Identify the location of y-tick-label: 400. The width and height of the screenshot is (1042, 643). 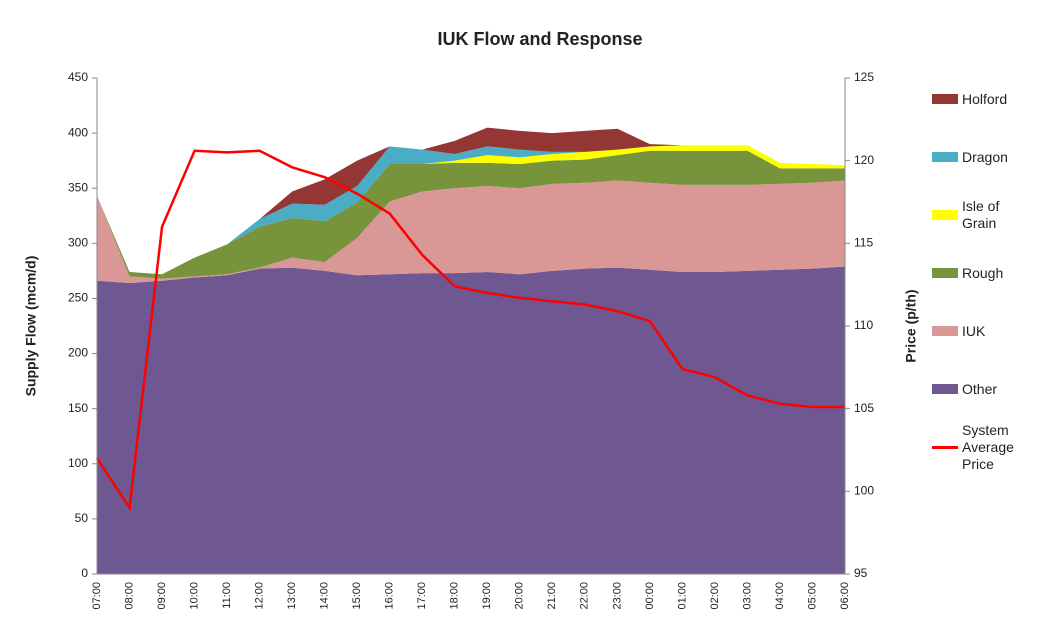
(78, 132).